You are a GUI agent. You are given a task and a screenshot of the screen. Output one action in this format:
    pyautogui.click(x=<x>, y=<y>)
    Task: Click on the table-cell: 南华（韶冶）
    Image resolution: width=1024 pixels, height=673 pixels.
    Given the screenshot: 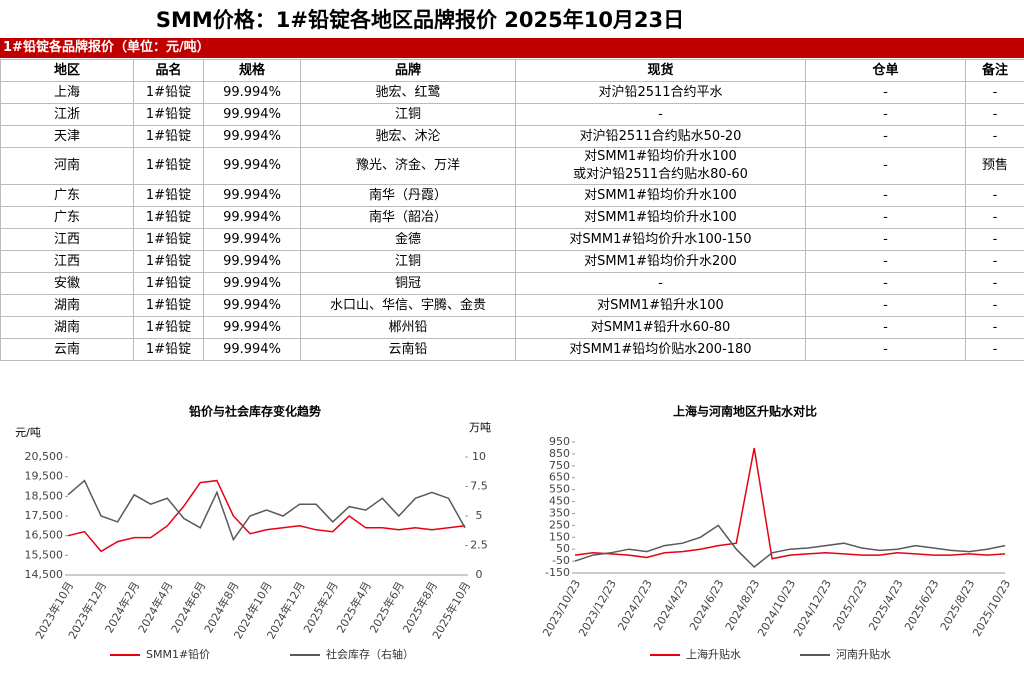 What is the action you would take?
    pyautogui.click(x=408, y=217)
    